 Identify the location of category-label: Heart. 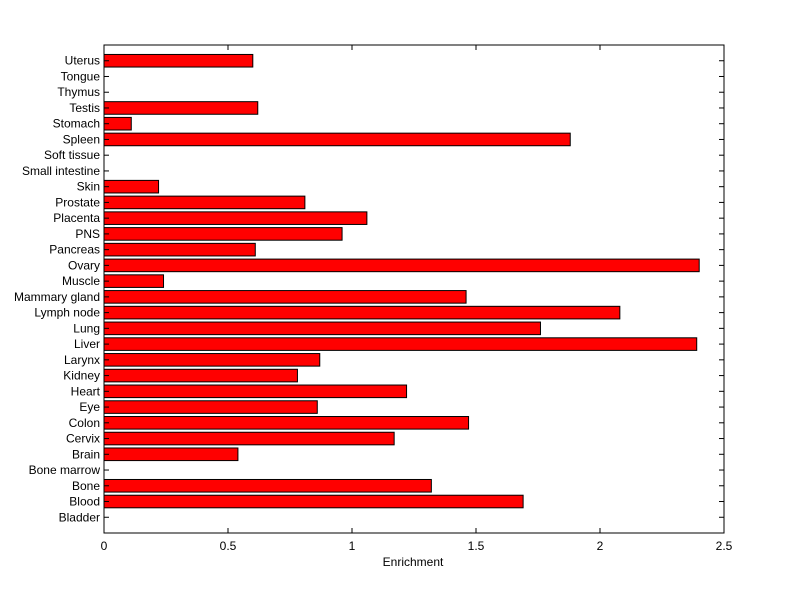
(86, 391).